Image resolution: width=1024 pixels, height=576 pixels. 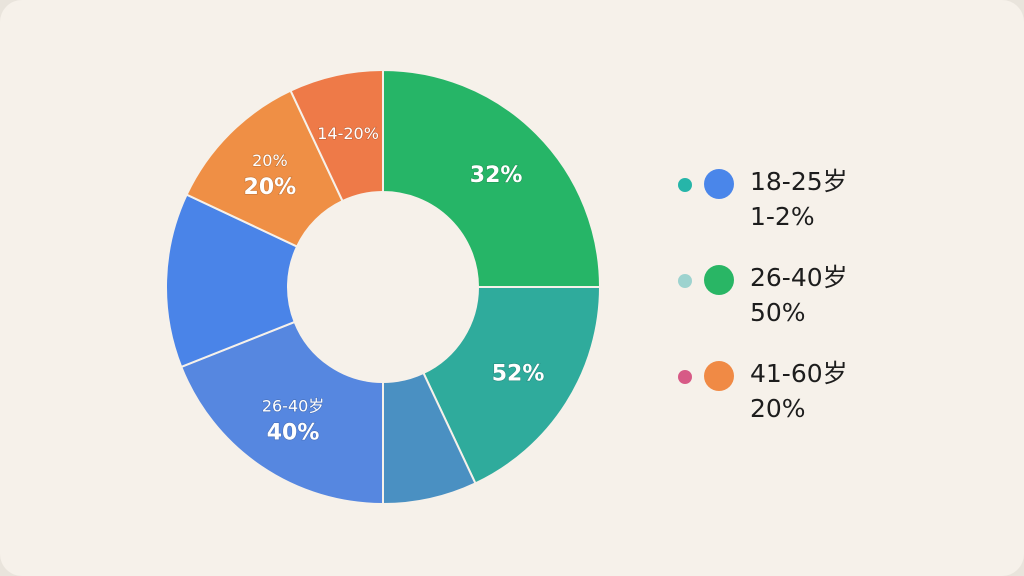 What do you see at coordinates (293, 432) in the screenshot?
I see `slice-label: 40%` at bounding box center [293, 432].